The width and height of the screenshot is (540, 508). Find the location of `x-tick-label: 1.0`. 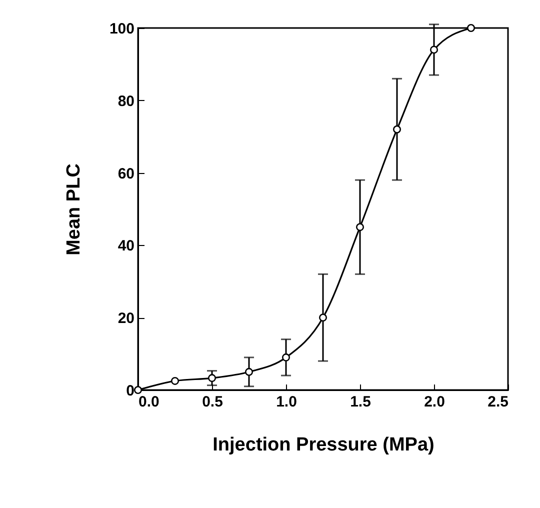

x-tick-label: 1.0 is located at coordinates (286, 402).